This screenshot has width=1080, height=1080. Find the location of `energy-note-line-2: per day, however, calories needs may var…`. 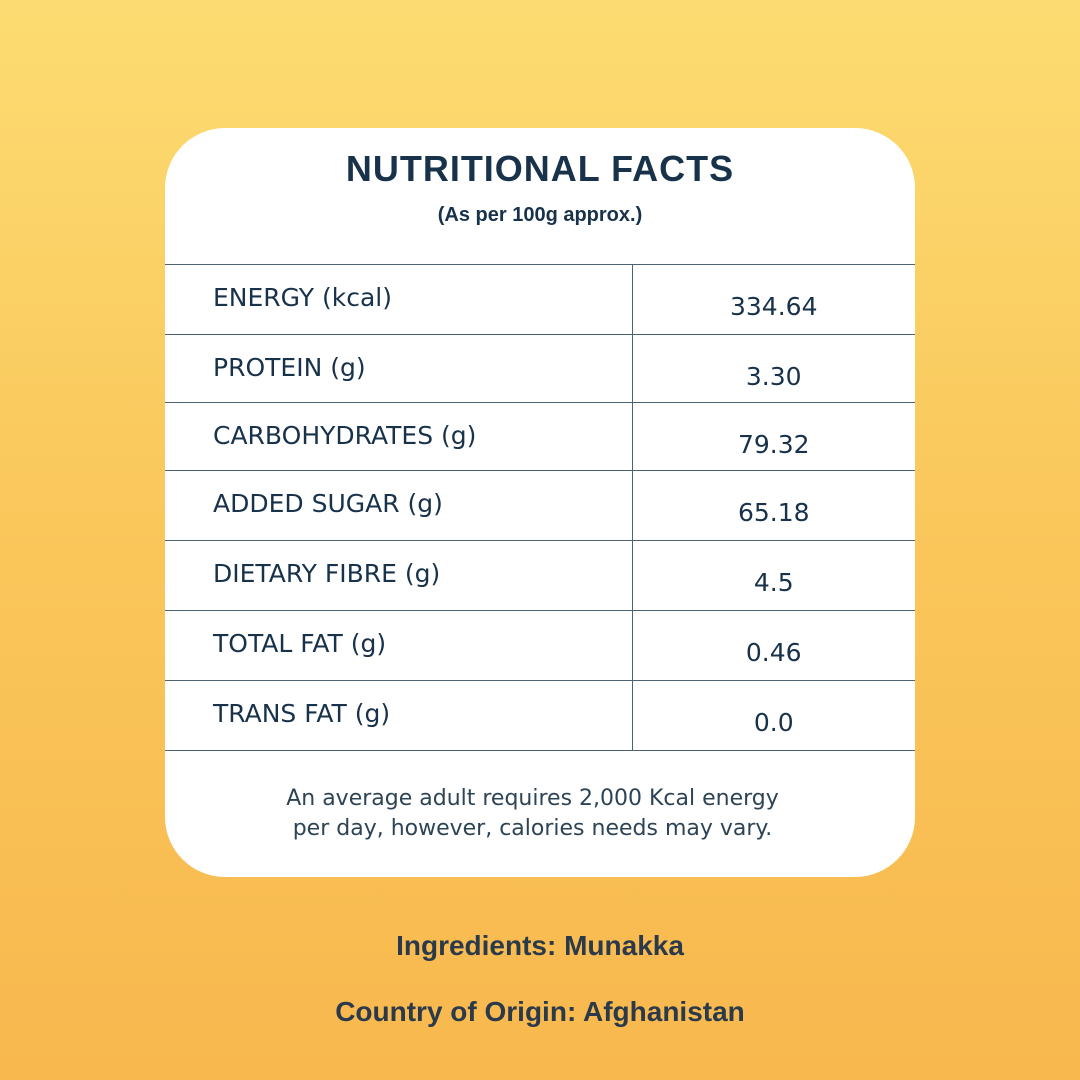

energy-note-line-2: per day, however, calories needs may var… is located at coordinates (532, 828).